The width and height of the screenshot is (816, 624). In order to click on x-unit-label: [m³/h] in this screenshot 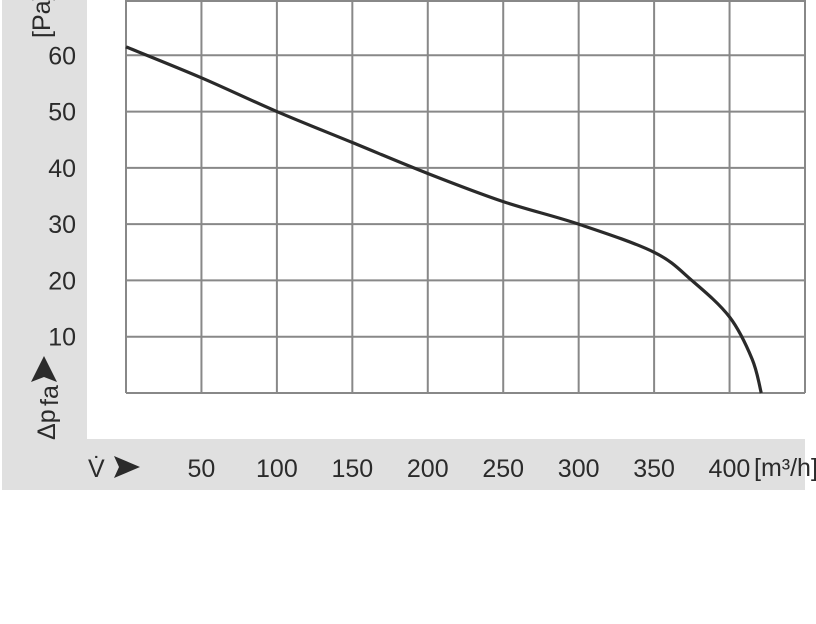, I will do `click(785, 468)`.